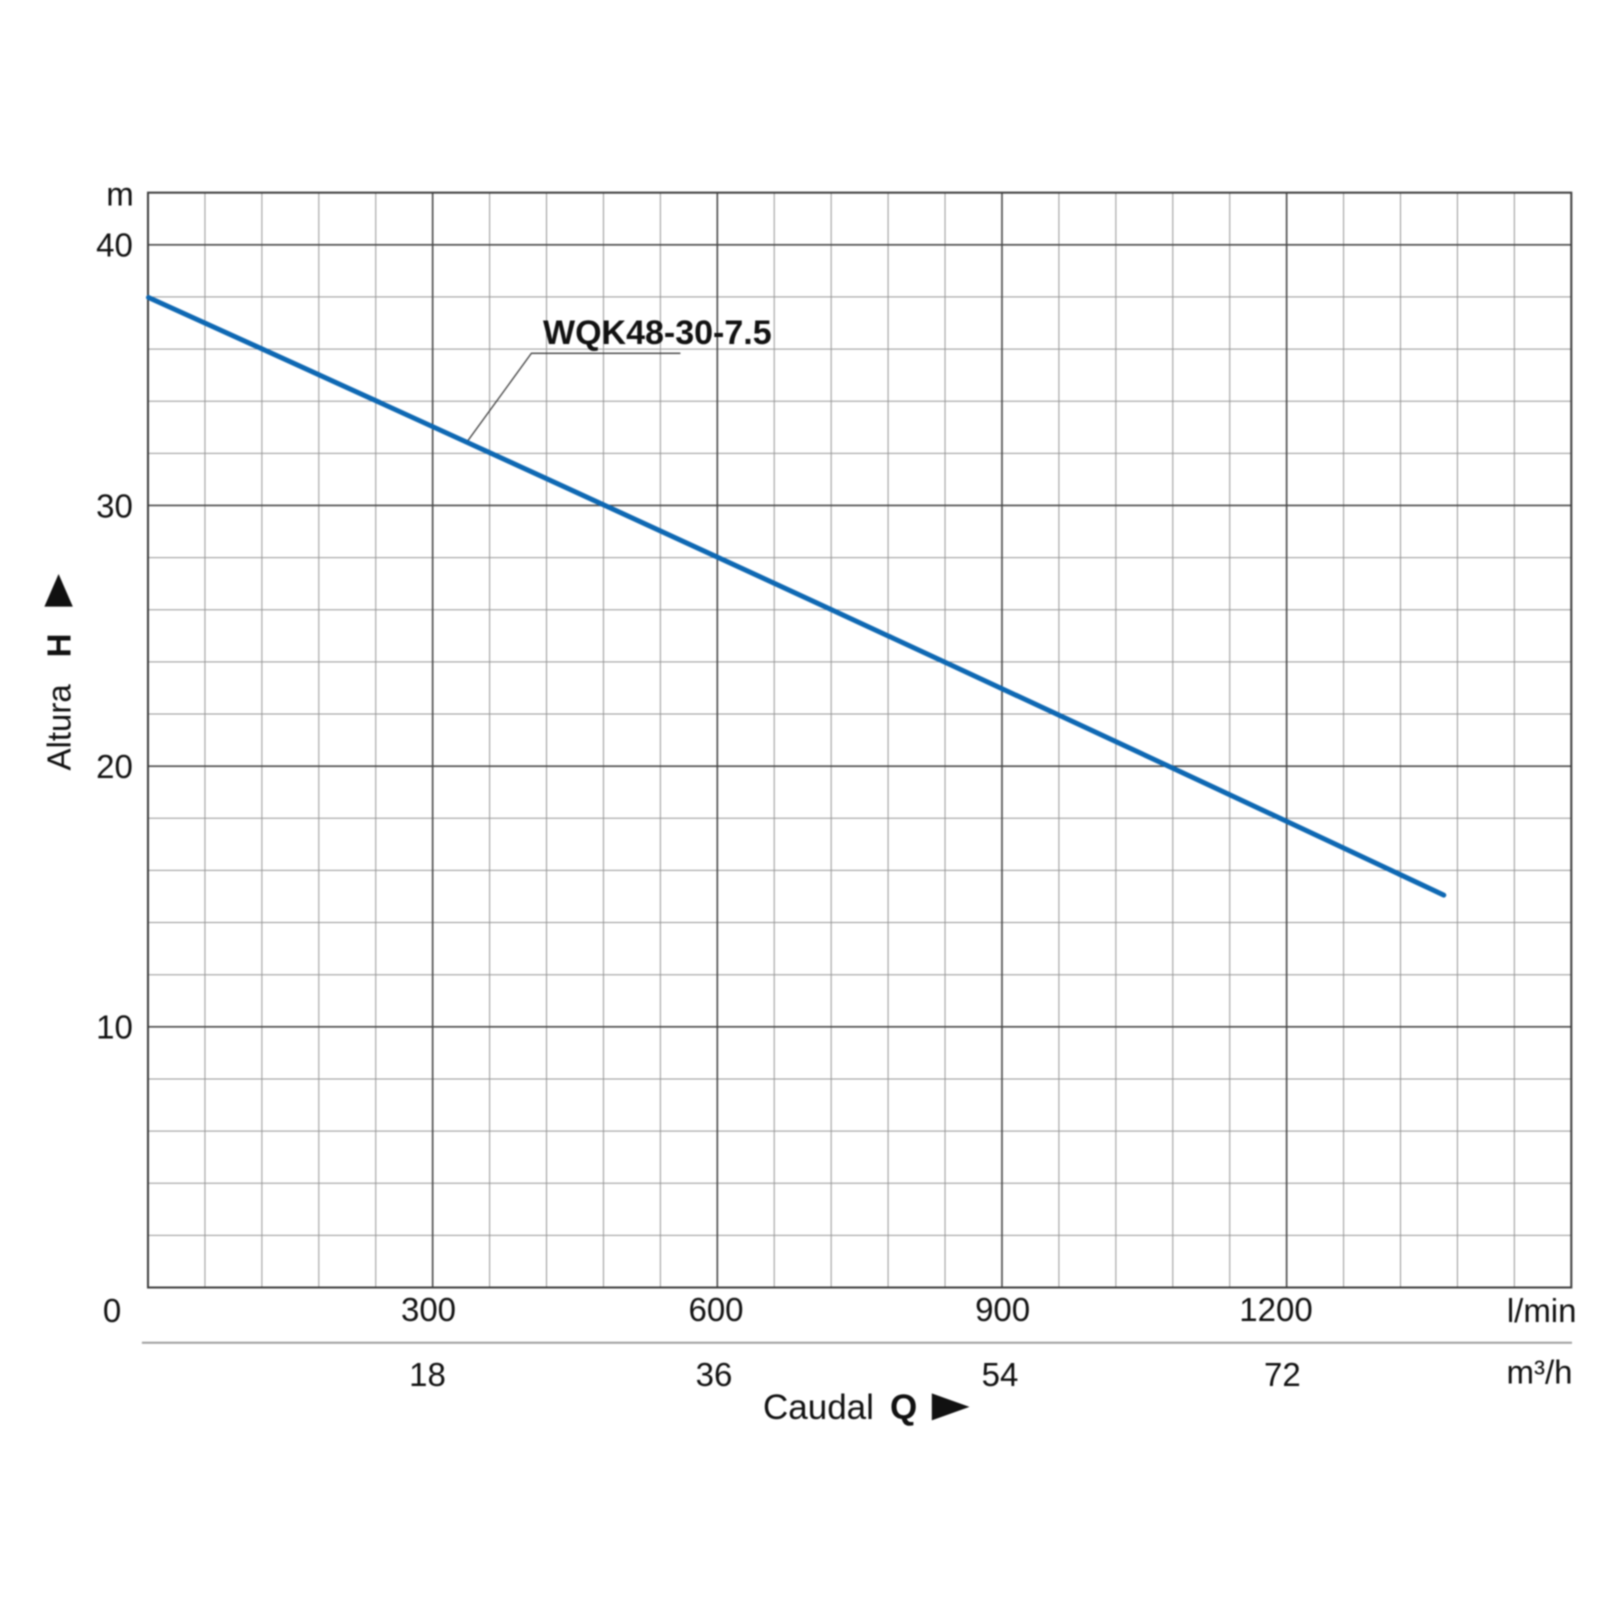  I want to click on svg-text: 300, so click(428, 1309).